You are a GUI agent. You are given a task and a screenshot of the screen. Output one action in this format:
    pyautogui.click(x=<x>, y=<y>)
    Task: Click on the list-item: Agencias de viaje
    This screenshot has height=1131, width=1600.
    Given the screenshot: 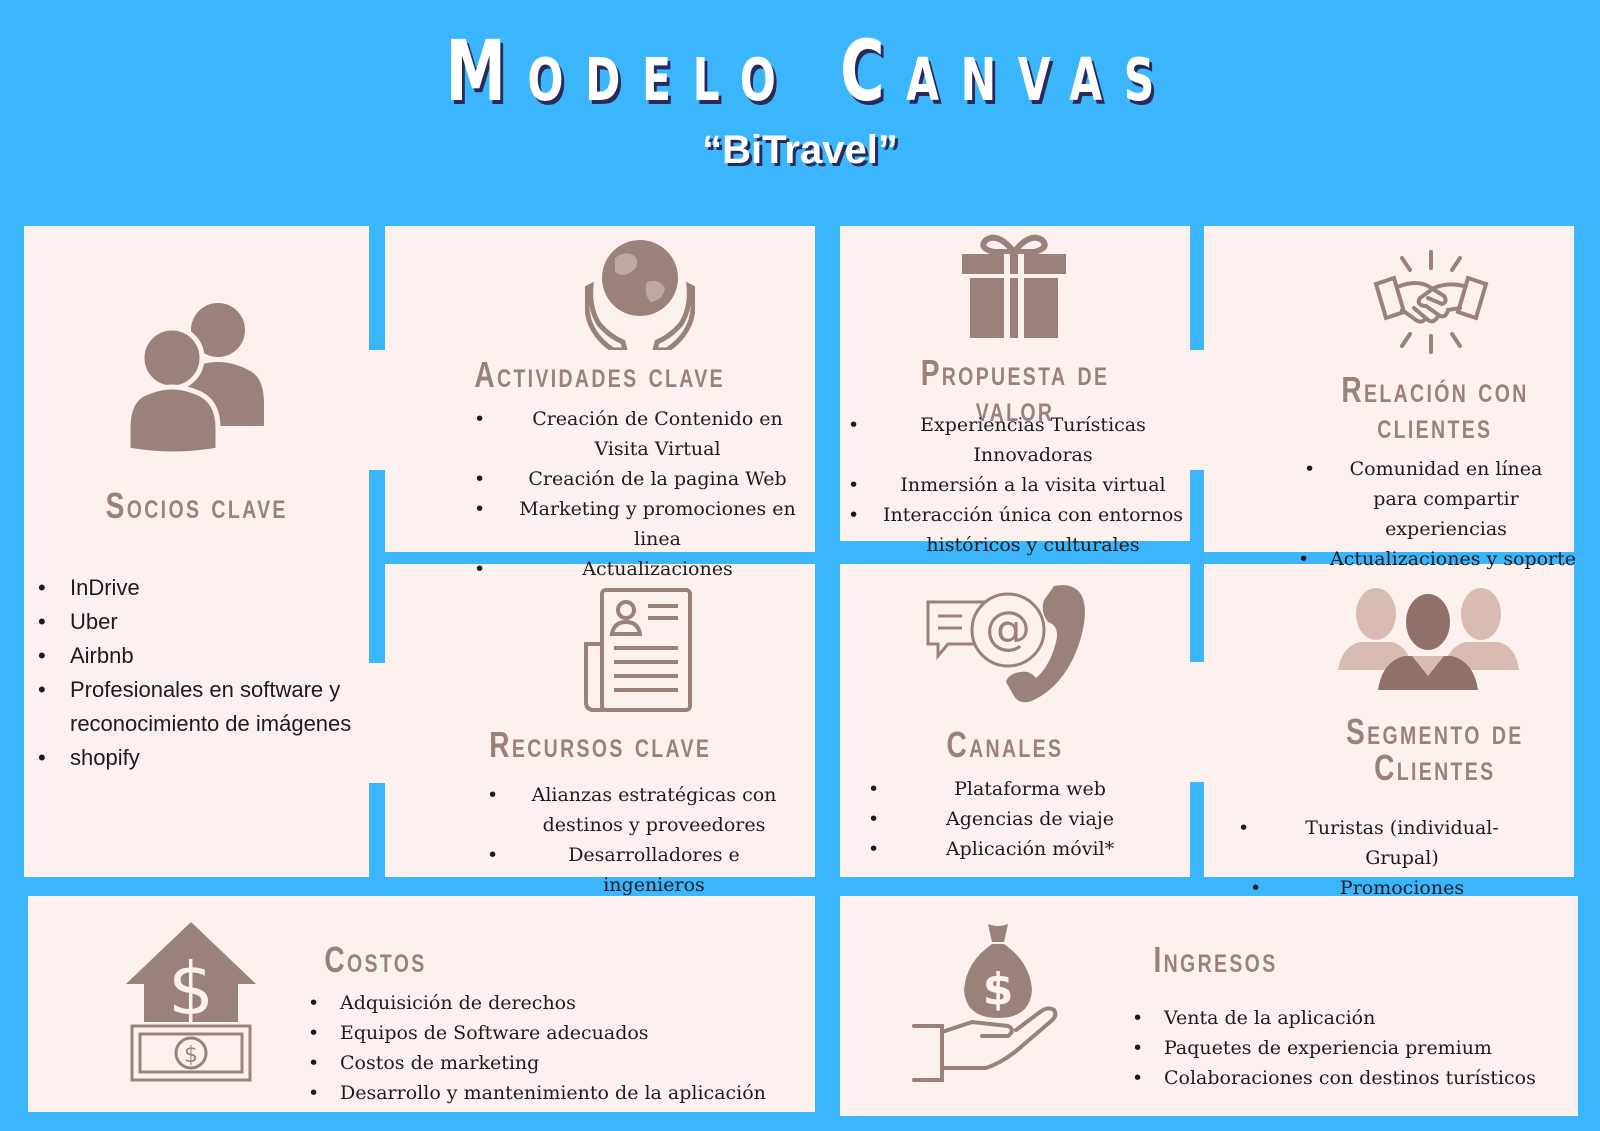 What is the action you would take?
    pyautogui.click(x=1014, y=819)
    